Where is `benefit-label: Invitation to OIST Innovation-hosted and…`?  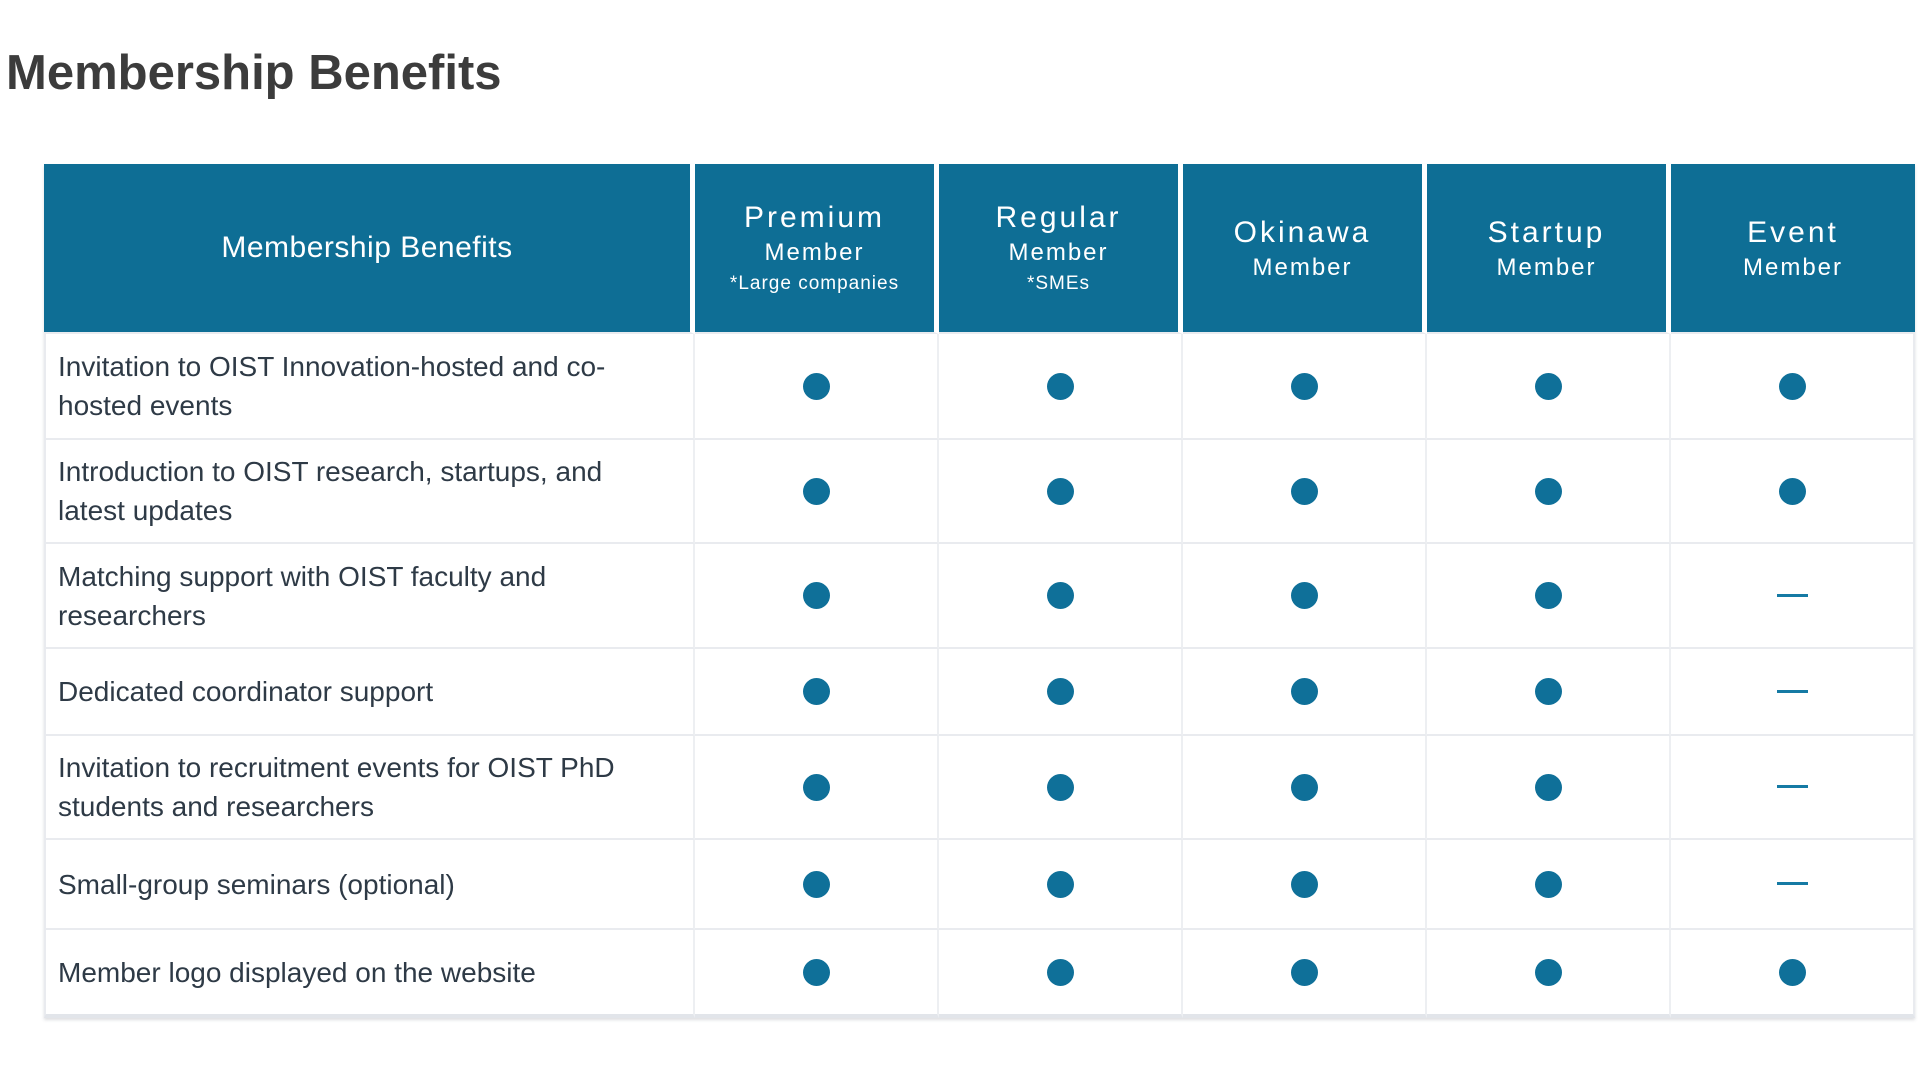
benefit-label: Invitation to OIST Innovation-hosted and… is located at coordinates (369, 387).